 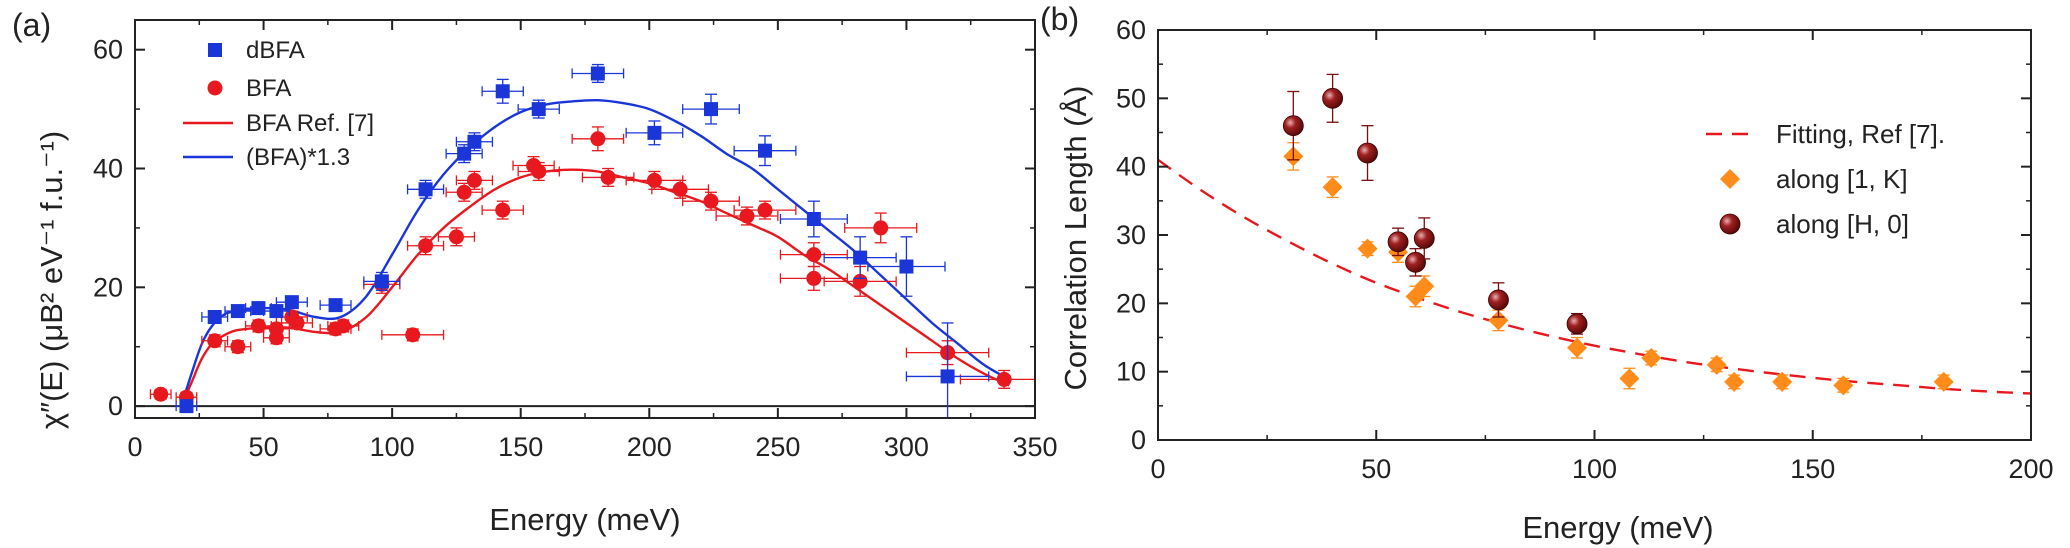 I want to click on y-tick-label: 10, so click(x=1131, y=372).